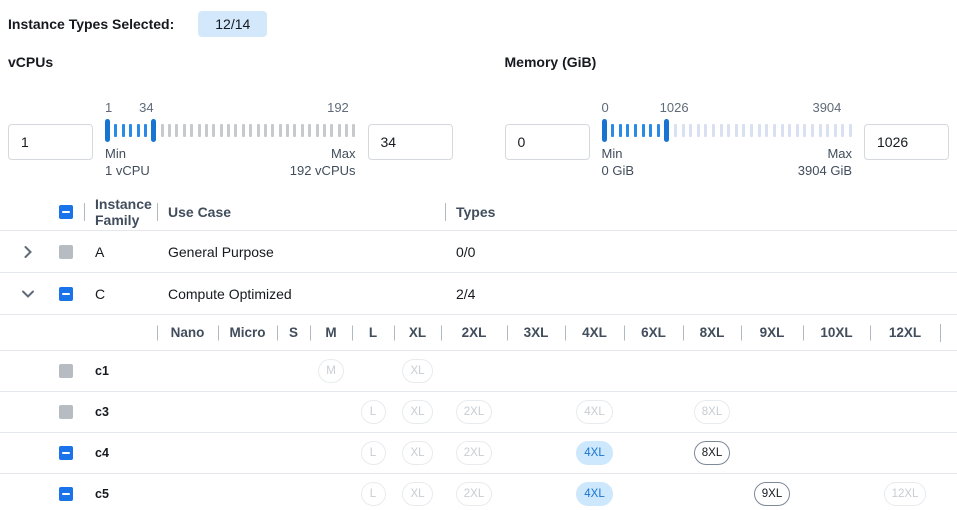 Image resolution: width=957 pixels, height=510 pixels. Describe the element at coordinates (123, 211) in the screenshot. I see `family-column-header: Instance Family` at that location.